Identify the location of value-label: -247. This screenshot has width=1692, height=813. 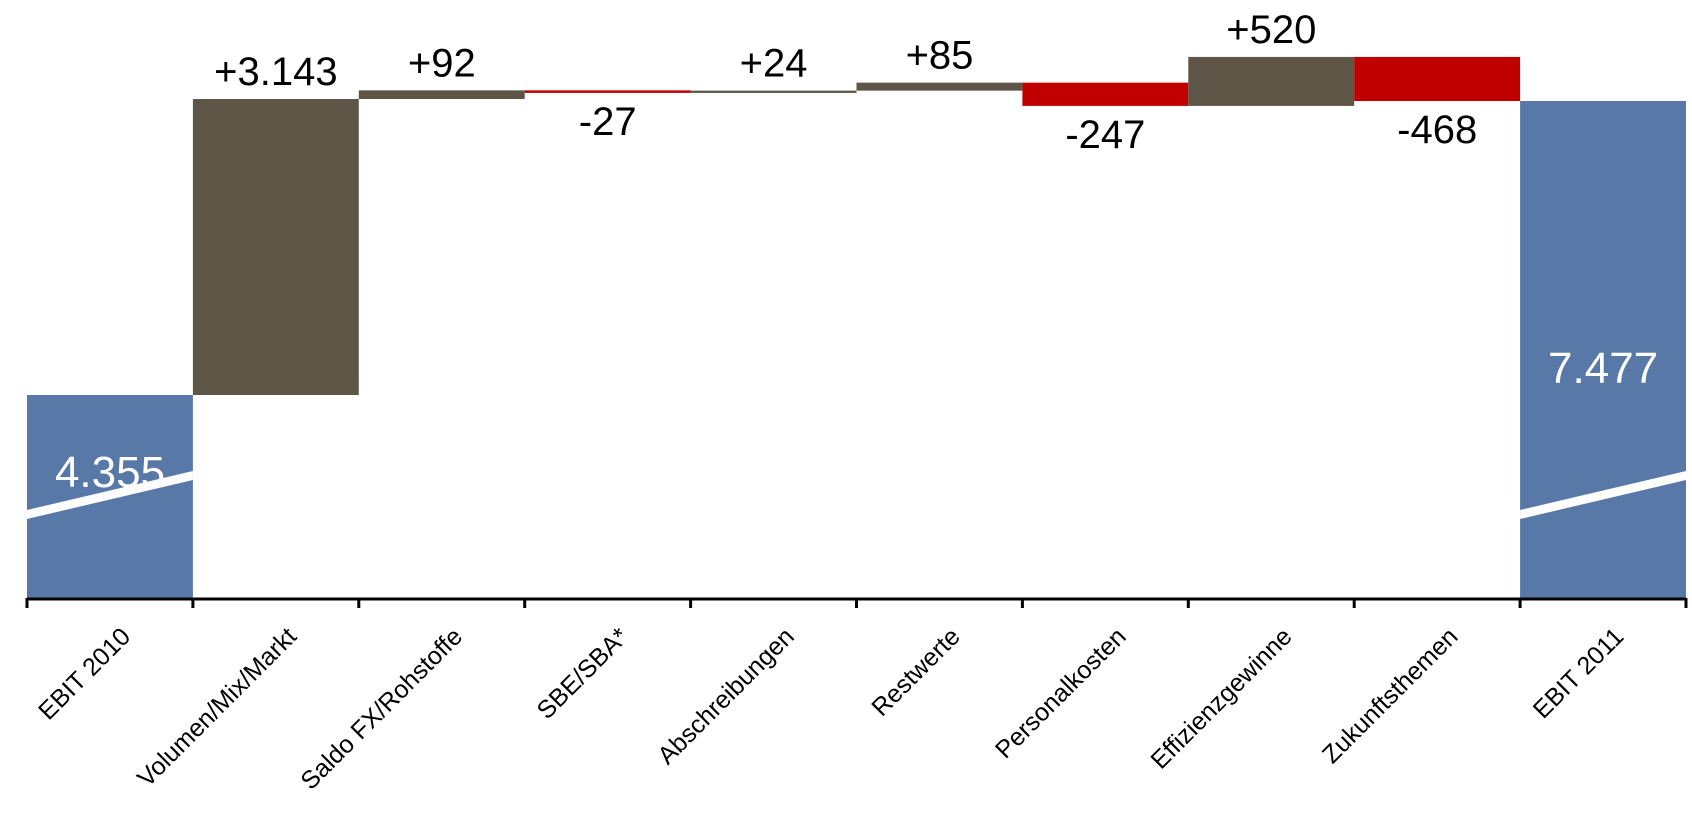
(1105, 135).